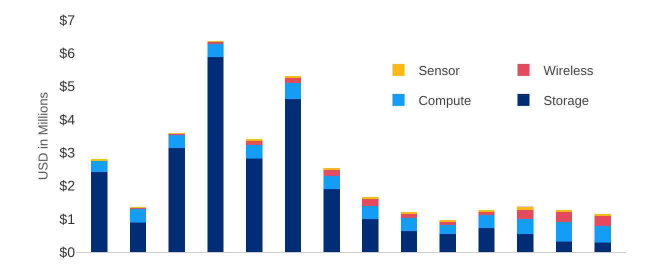  What do you see at coordinates (67, 186) in the screenshot?
I see `y-tick-label: $2` at bounding box center [67, 186].